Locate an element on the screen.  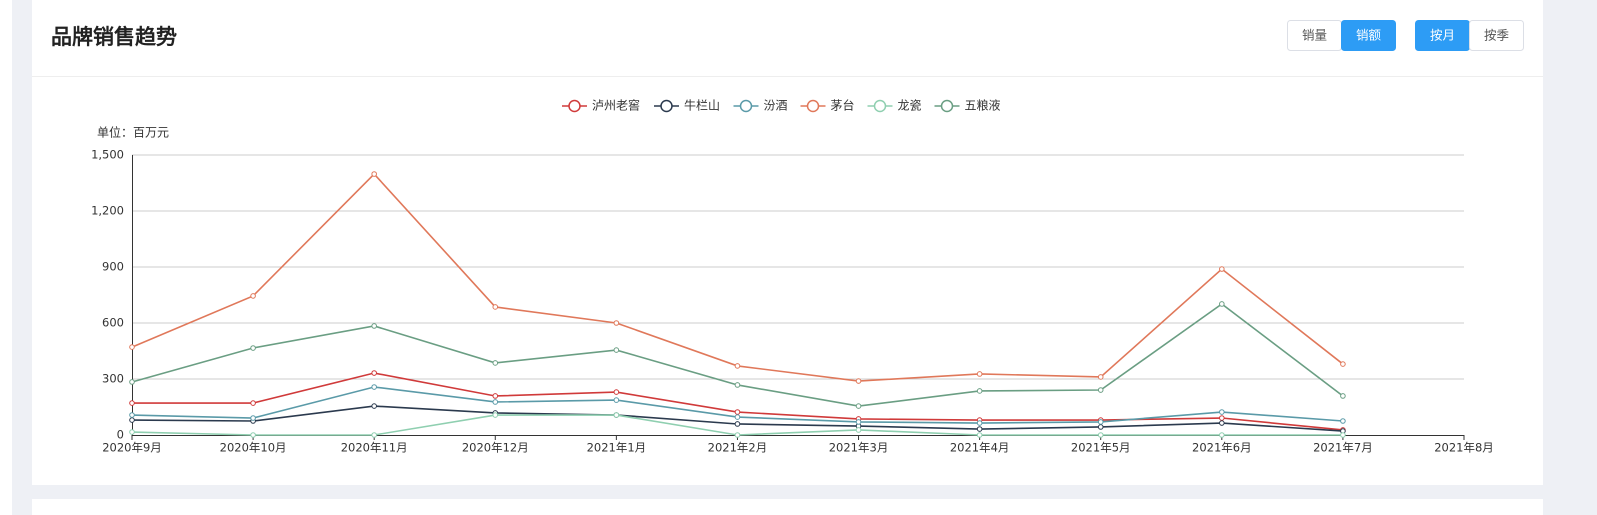
y-tick-label: 1,200 is located at coordinates (107, 211).